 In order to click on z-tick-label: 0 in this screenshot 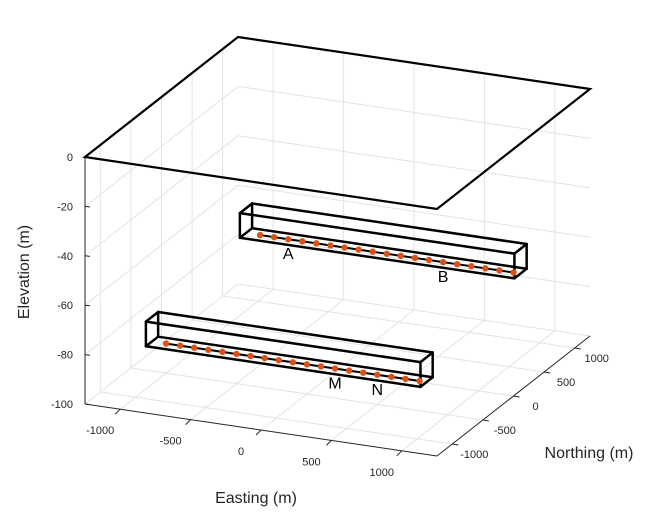, I will do `click(70, 158)`.